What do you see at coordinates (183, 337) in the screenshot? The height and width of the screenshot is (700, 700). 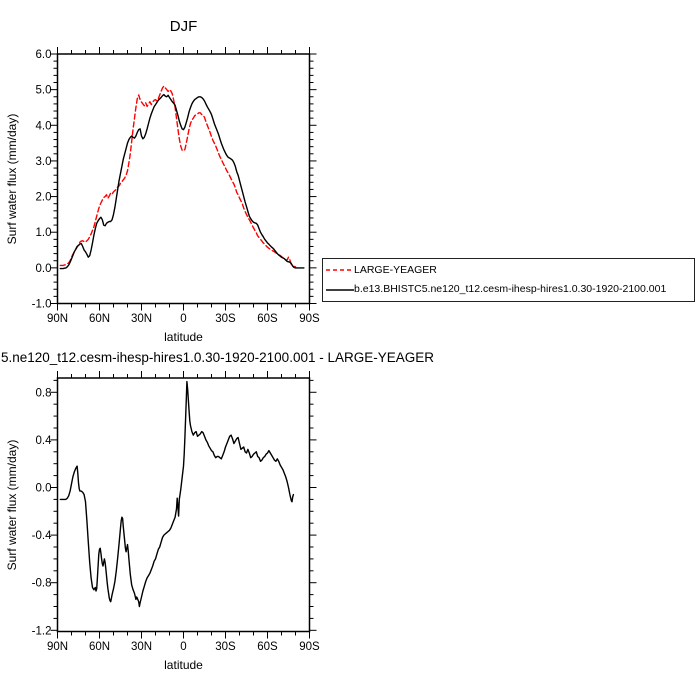 I see `top-chart-x-axis-title: latitude` at bounding box center [183, 337].